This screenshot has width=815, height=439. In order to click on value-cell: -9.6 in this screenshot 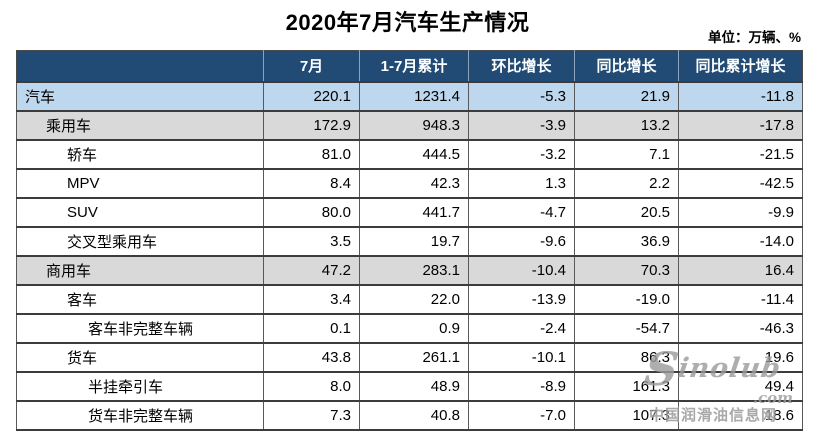, I will do `click(521, 241)`.